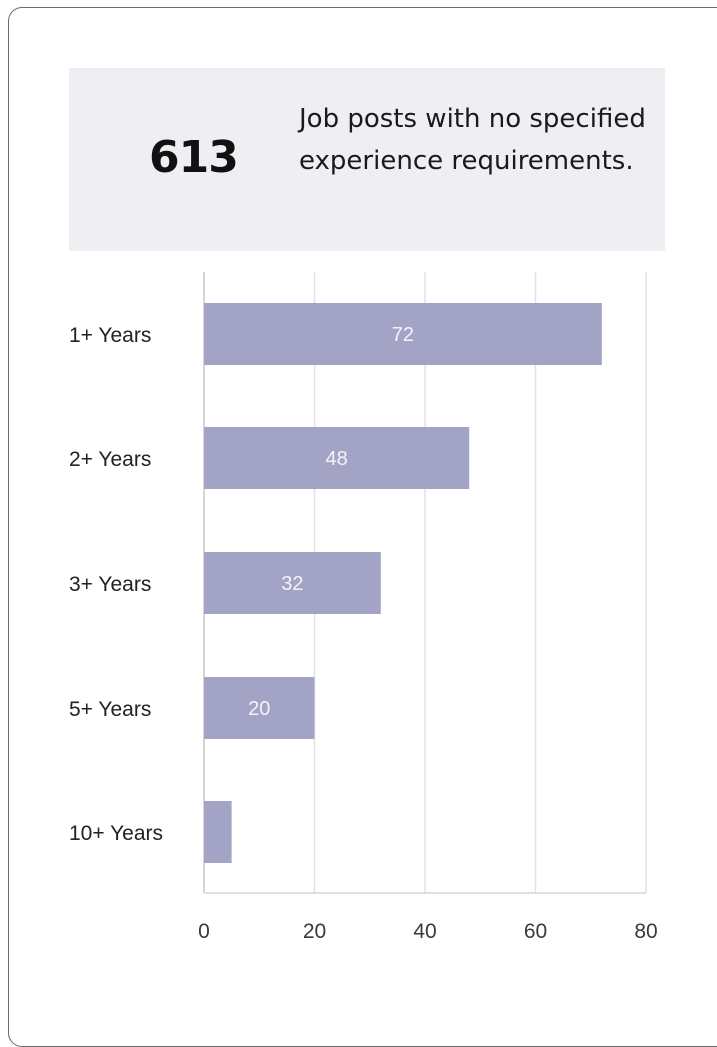  What do you see at coordinates (110, 709) in the screenshot?
I see `category-label: 5+ Years` at bounding box center [110, 709].